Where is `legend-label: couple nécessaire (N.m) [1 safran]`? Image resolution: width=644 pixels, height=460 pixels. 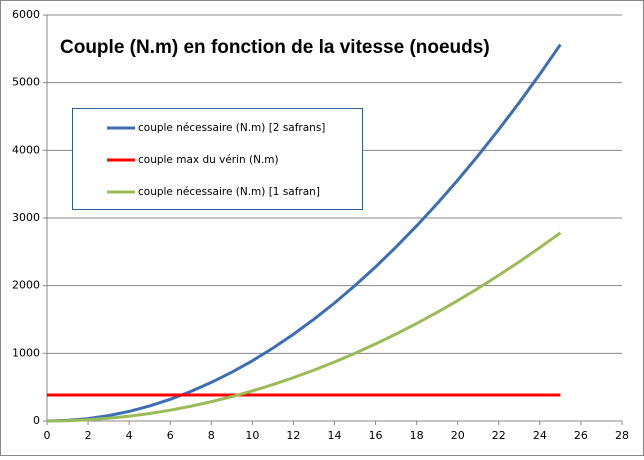
legend-label: couple nécessaire (N.m) [1 safran] is located at coordinates (229, 192).